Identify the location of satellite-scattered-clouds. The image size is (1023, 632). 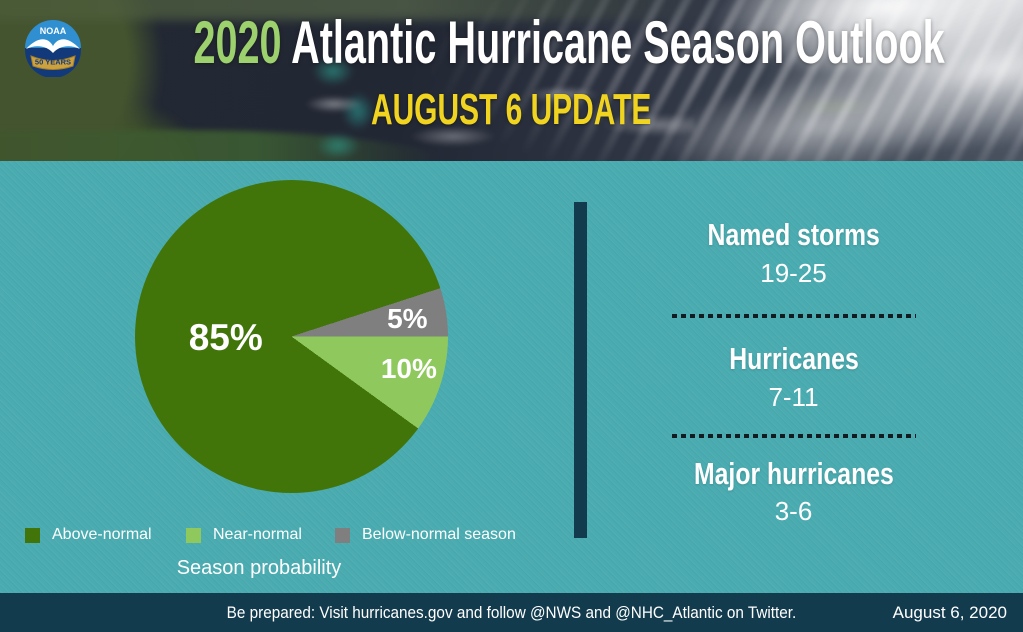
(475, 114).